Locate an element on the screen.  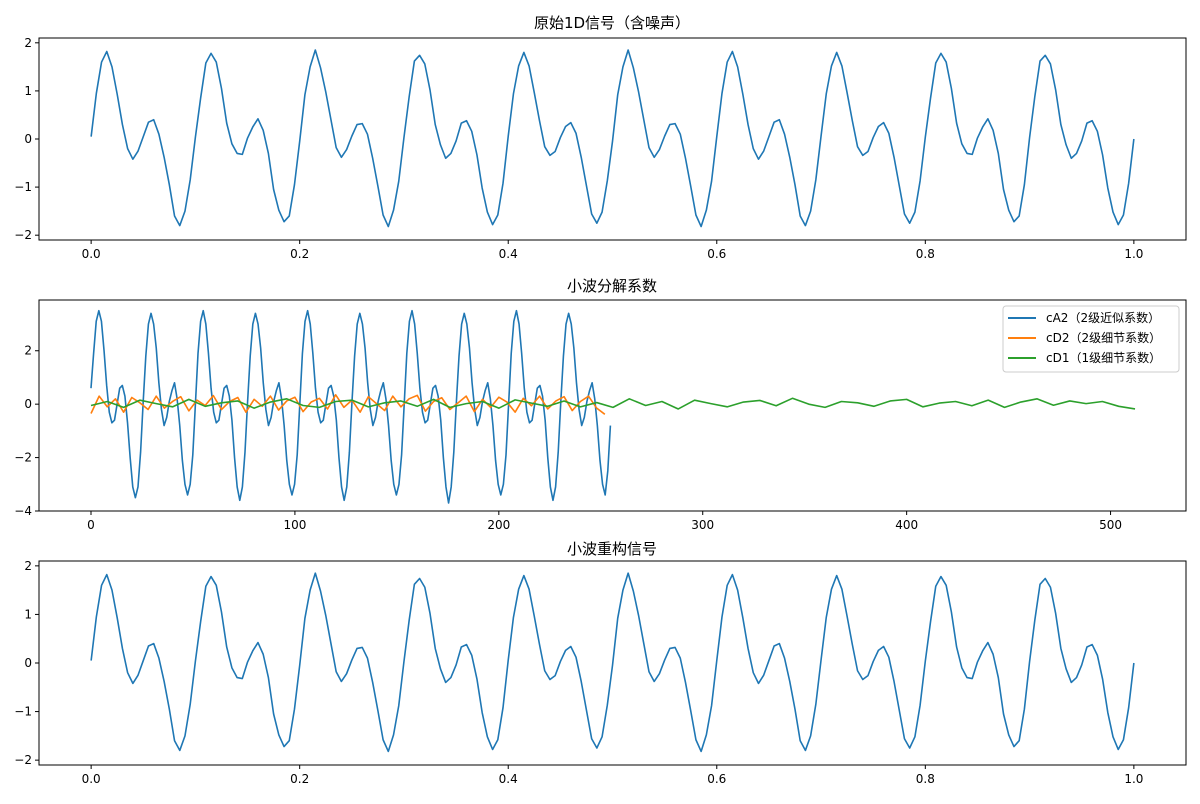
panel-title: 原始1D信号（含噪声） is located at coordinates (612, 23).